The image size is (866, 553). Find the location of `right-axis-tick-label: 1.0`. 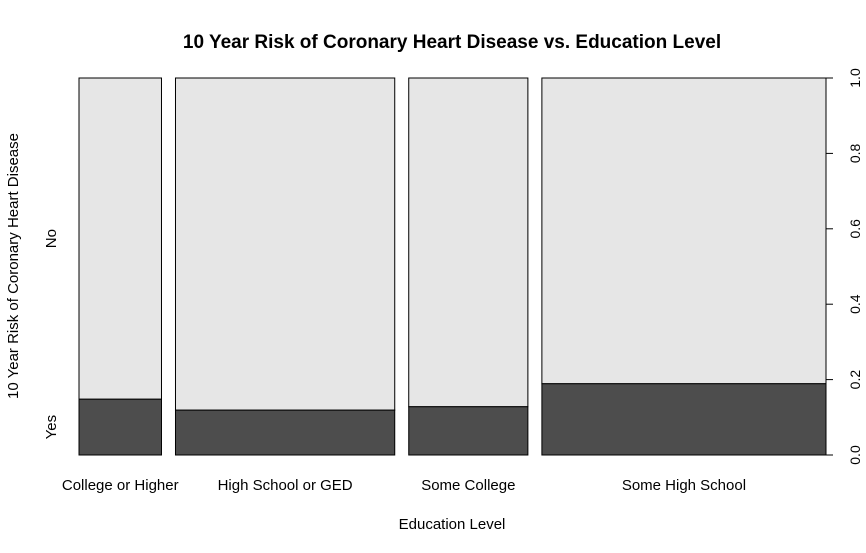

right-axis-tick-label: 1.0 is located at coordinates (855, 78).